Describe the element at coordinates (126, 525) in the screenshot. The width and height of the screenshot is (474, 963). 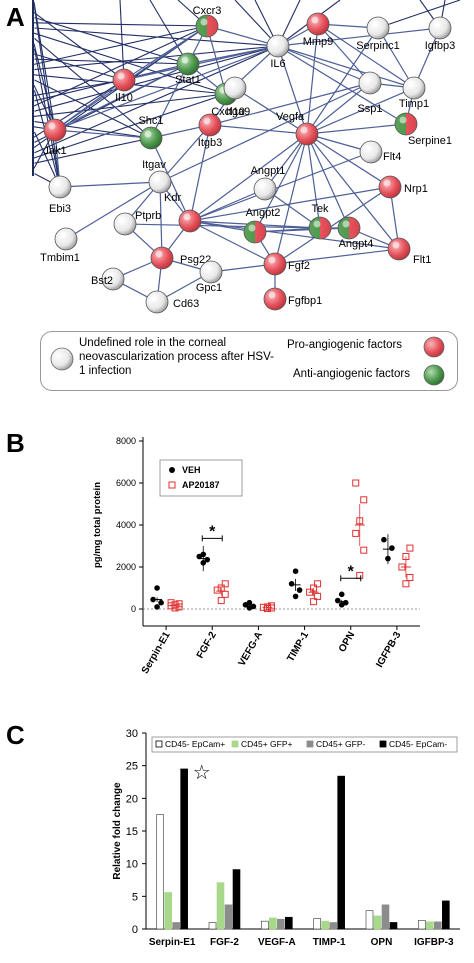
I see `b-y-tick-label: 4000` at that location.